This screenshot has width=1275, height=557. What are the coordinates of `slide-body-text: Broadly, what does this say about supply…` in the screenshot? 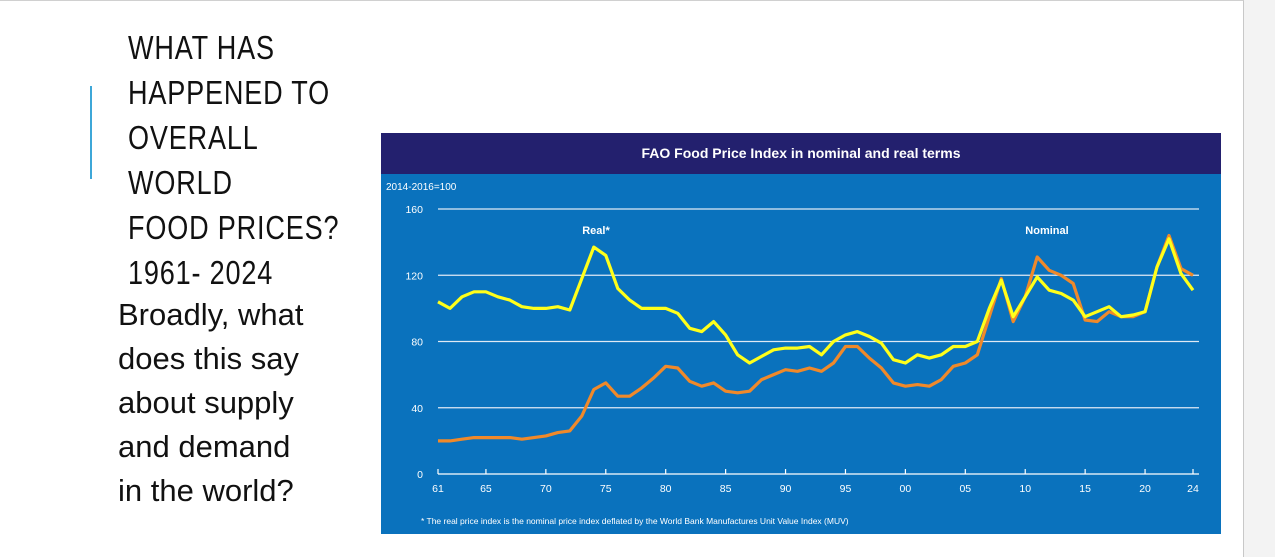 It's located at (248, 403).